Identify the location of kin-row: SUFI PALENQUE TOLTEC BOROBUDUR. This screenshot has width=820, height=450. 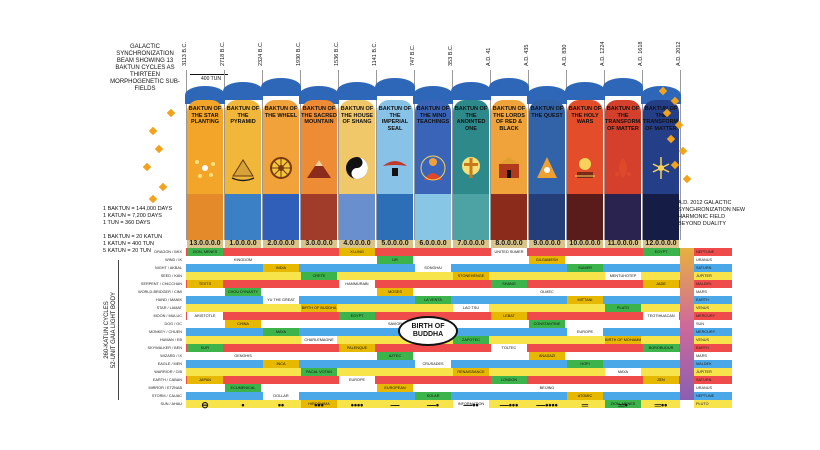
(433, 348).